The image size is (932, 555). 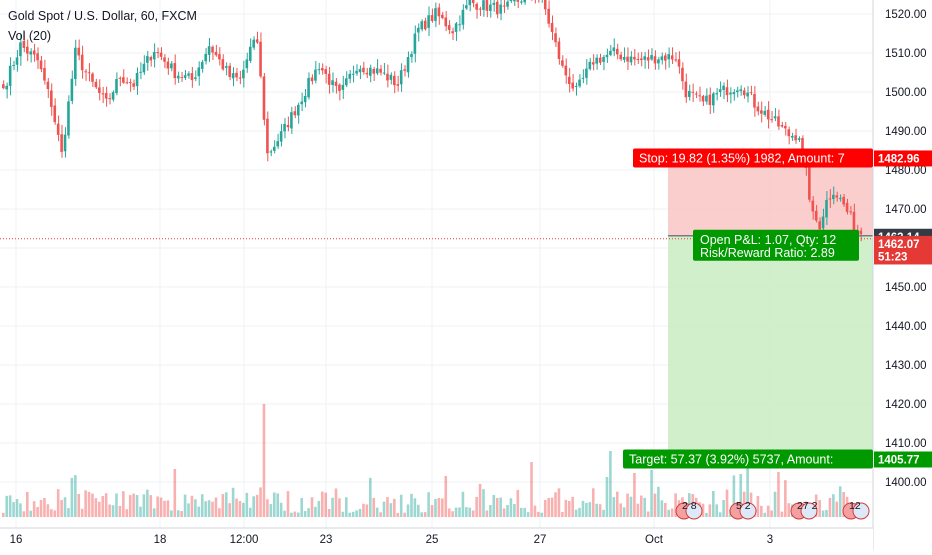 What do you see at coordinates (804, 510) in the screenshot?
I see `event-flag-icon: 27 2` at bounding box center [804, 510].